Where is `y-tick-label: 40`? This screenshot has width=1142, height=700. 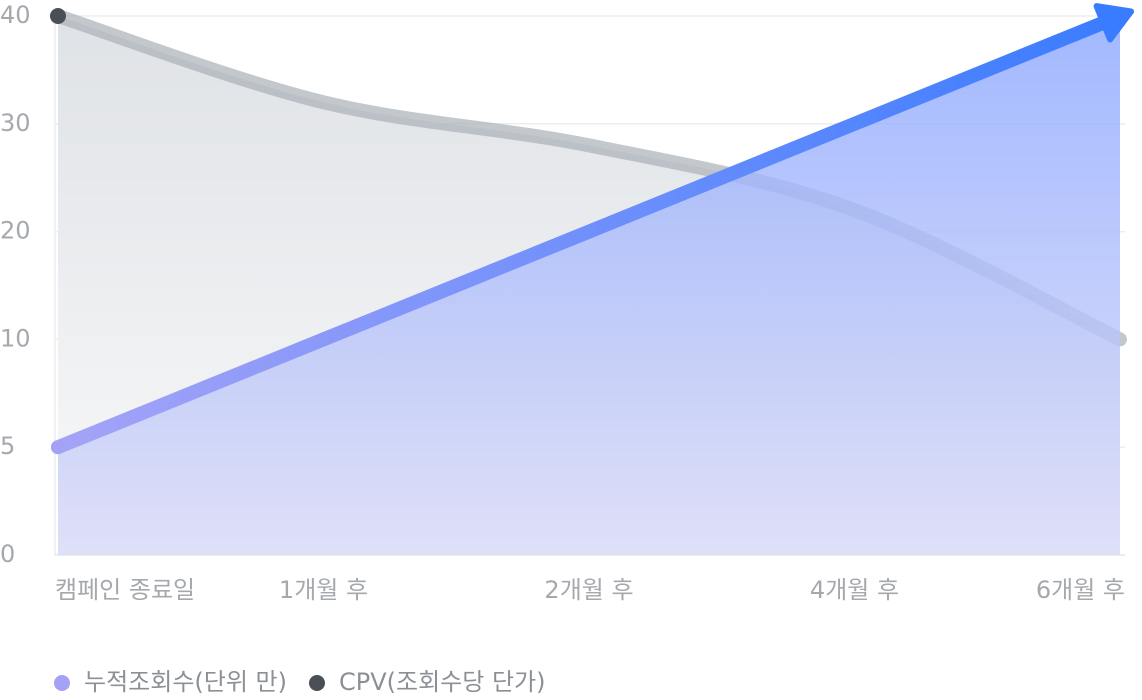
y-tick-label: 40 is located at coordinates (15, 15).